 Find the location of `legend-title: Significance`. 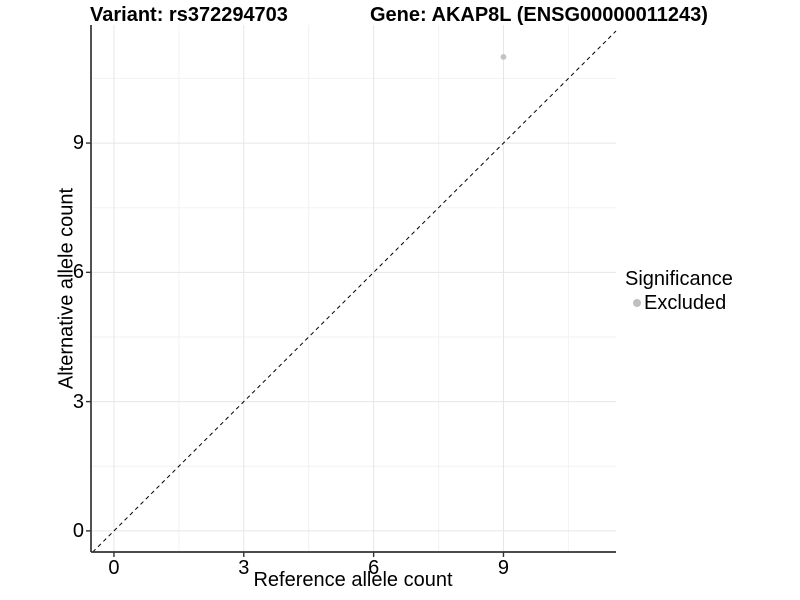

legend-title: Significance is located at coordinates (679, 279).